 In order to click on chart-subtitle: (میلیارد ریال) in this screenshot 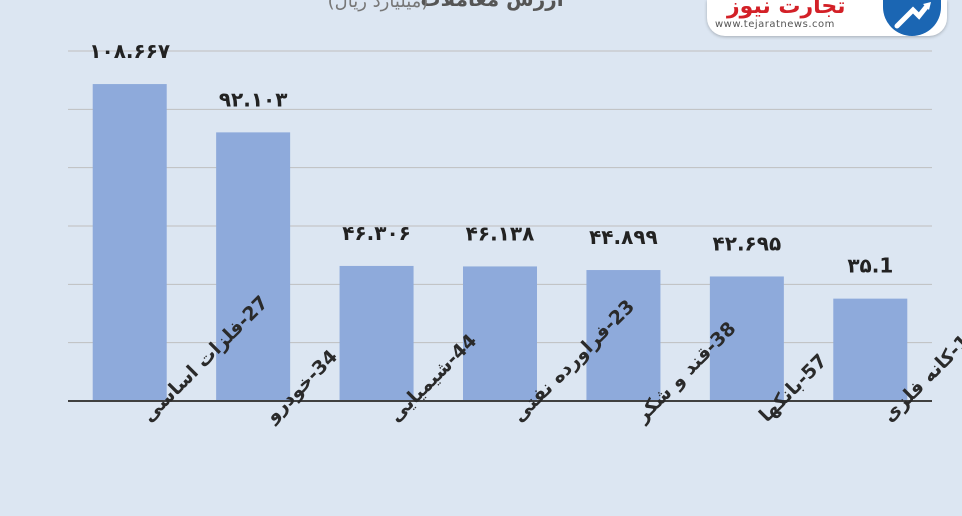, I will do `click(378, 6)`.